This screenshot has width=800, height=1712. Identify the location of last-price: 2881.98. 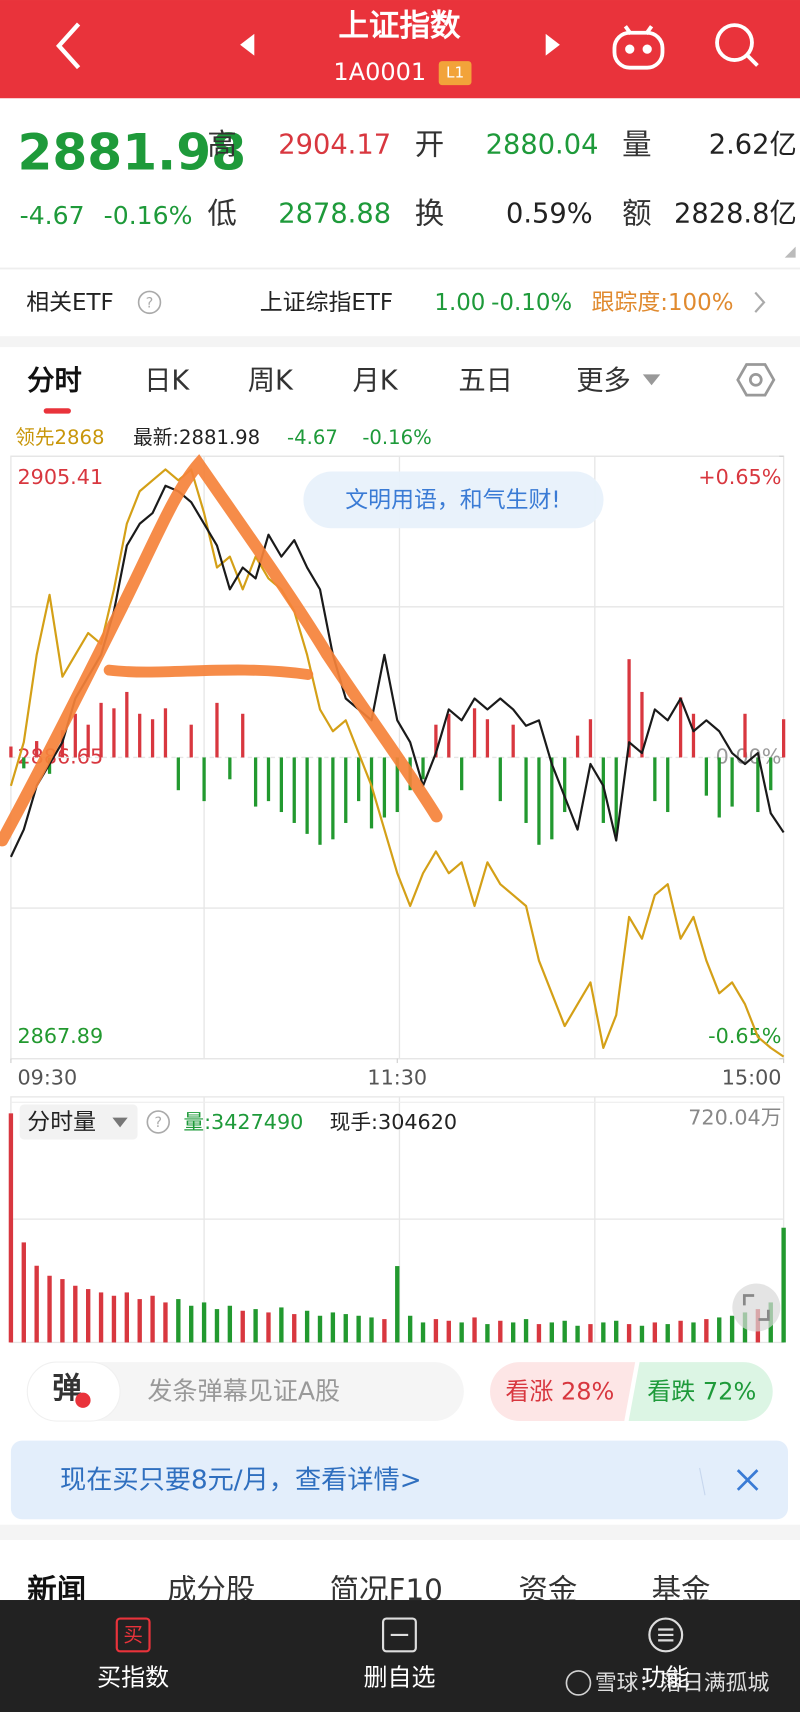
(131, 152).